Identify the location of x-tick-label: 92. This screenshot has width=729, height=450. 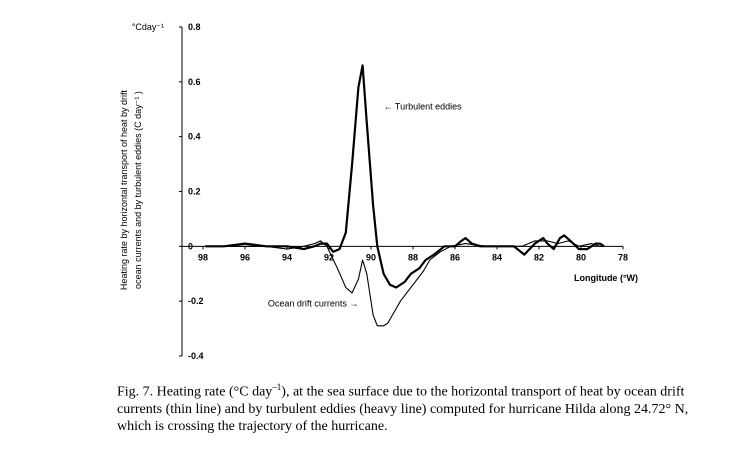
(329, 257).